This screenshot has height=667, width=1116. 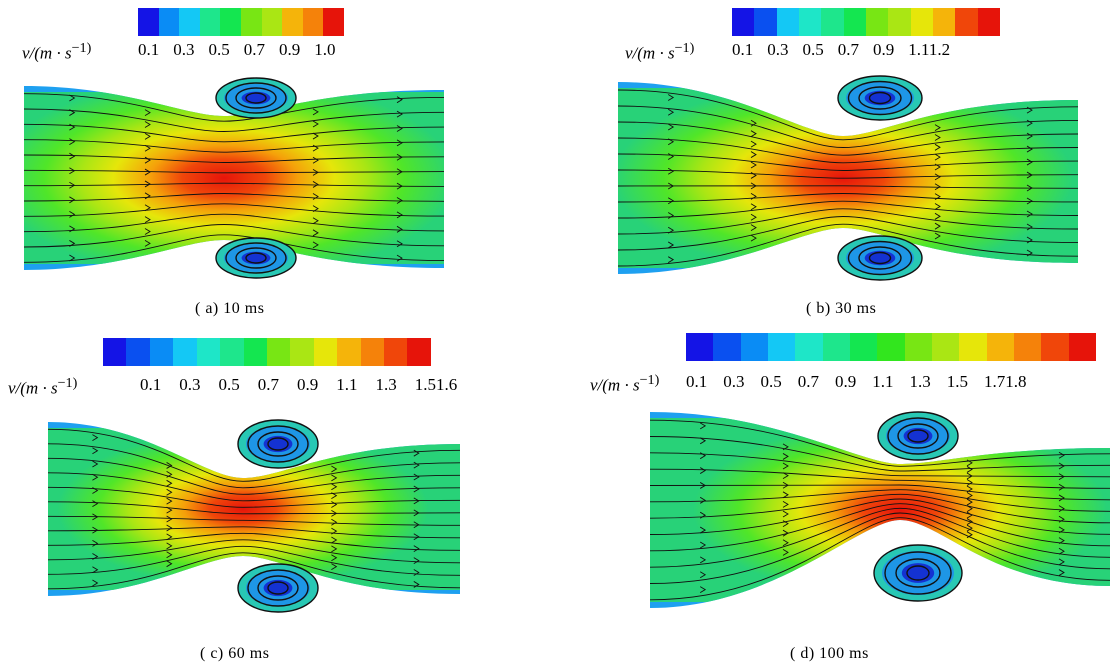 I want to click on caption-c: ( c) 60 ms, so click(x=235, y=653).